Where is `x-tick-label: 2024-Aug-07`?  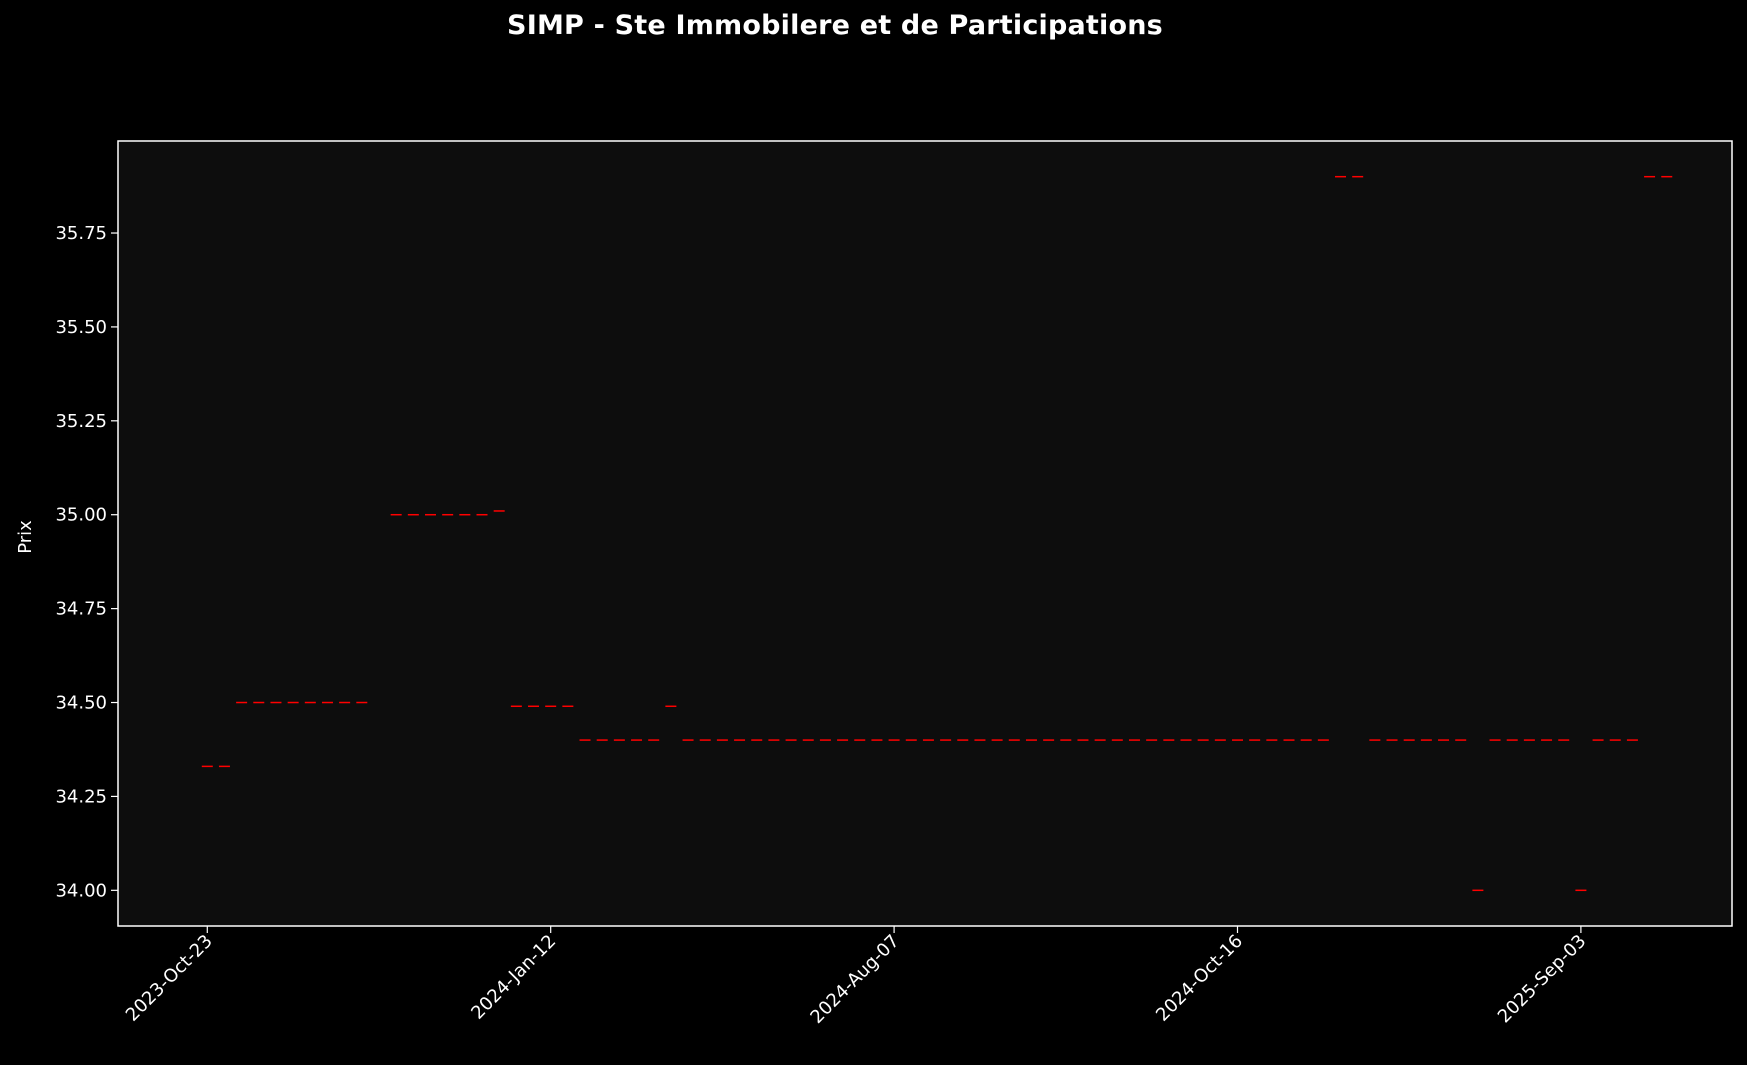
x-tick-label: 2024-Aug-07 is located at coordinates (854, 979).